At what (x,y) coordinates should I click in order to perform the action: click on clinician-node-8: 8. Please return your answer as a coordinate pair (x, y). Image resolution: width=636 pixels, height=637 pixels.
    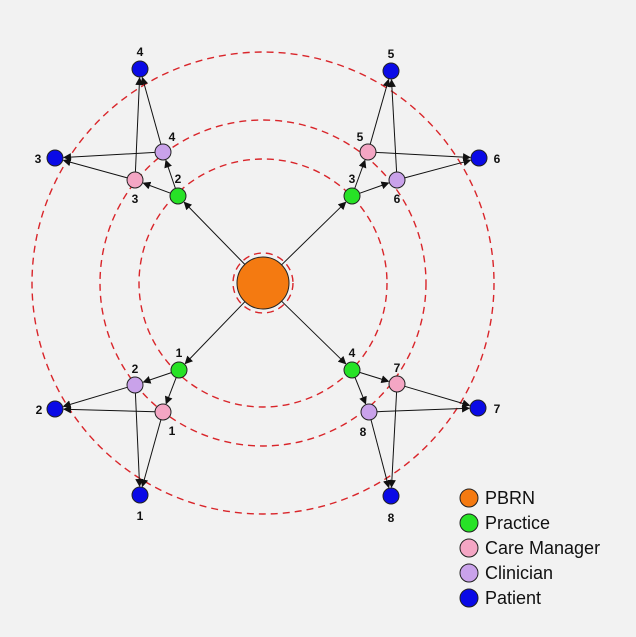
    Looking at the image, I should click on (369, 421).